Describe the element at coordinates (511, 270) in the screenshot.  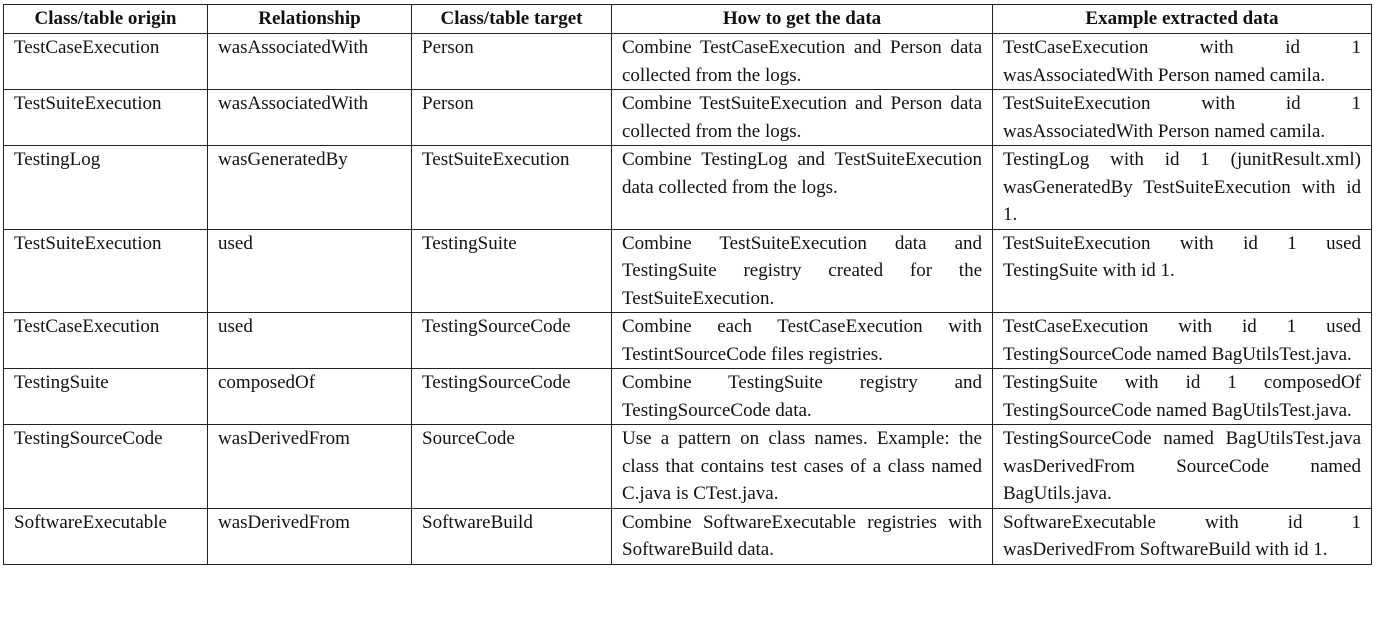
I see `cell-target: TestingSuite` at that location.